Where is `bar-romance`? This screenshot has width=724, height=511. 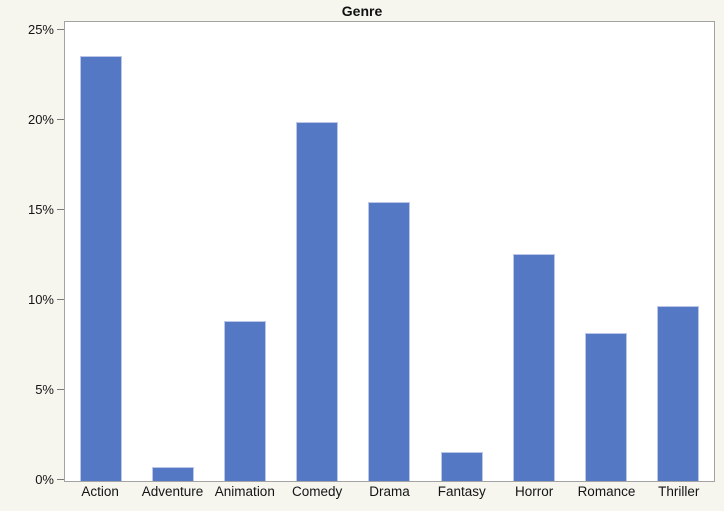 bar-romance is located at coordinates (605, 407).